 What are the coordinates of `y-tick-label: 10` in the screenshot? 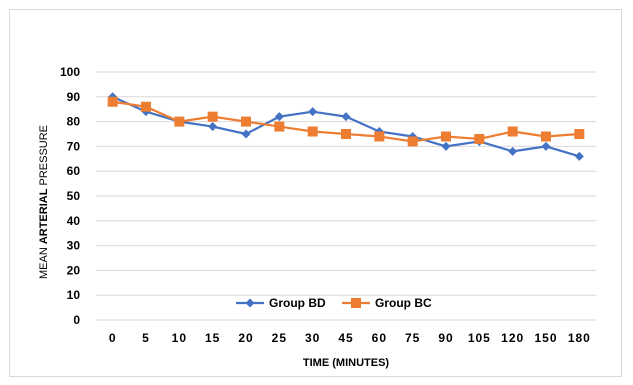 It's located at (74, 295).